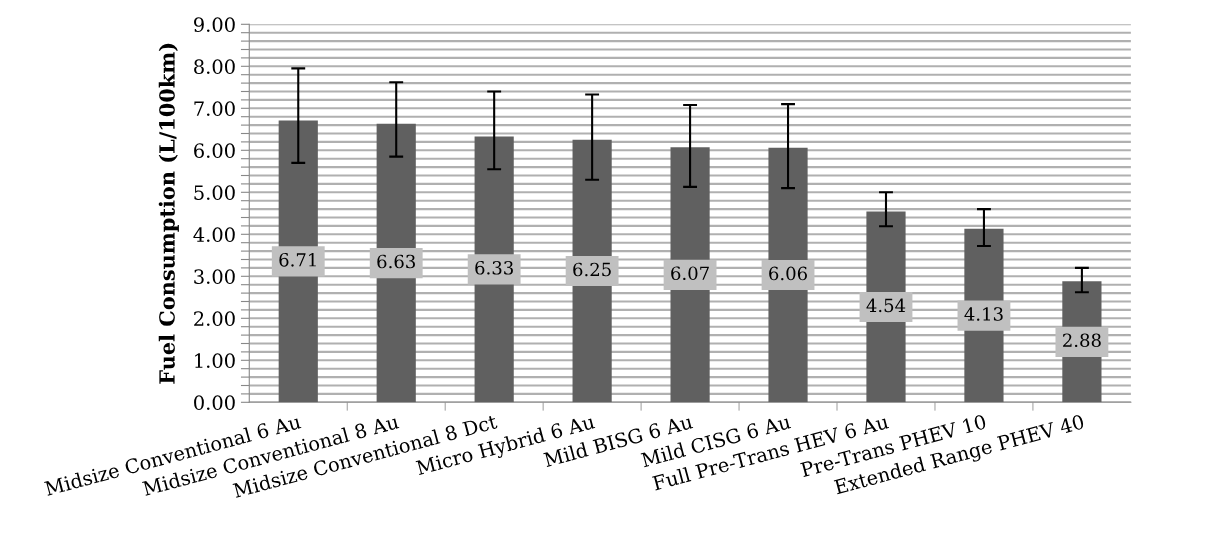 This screenshot has height=540, width=1216. Describe the element at coordinates (214, 24) in the screenshot. I see `y-tick-label: 9.00` at that location.